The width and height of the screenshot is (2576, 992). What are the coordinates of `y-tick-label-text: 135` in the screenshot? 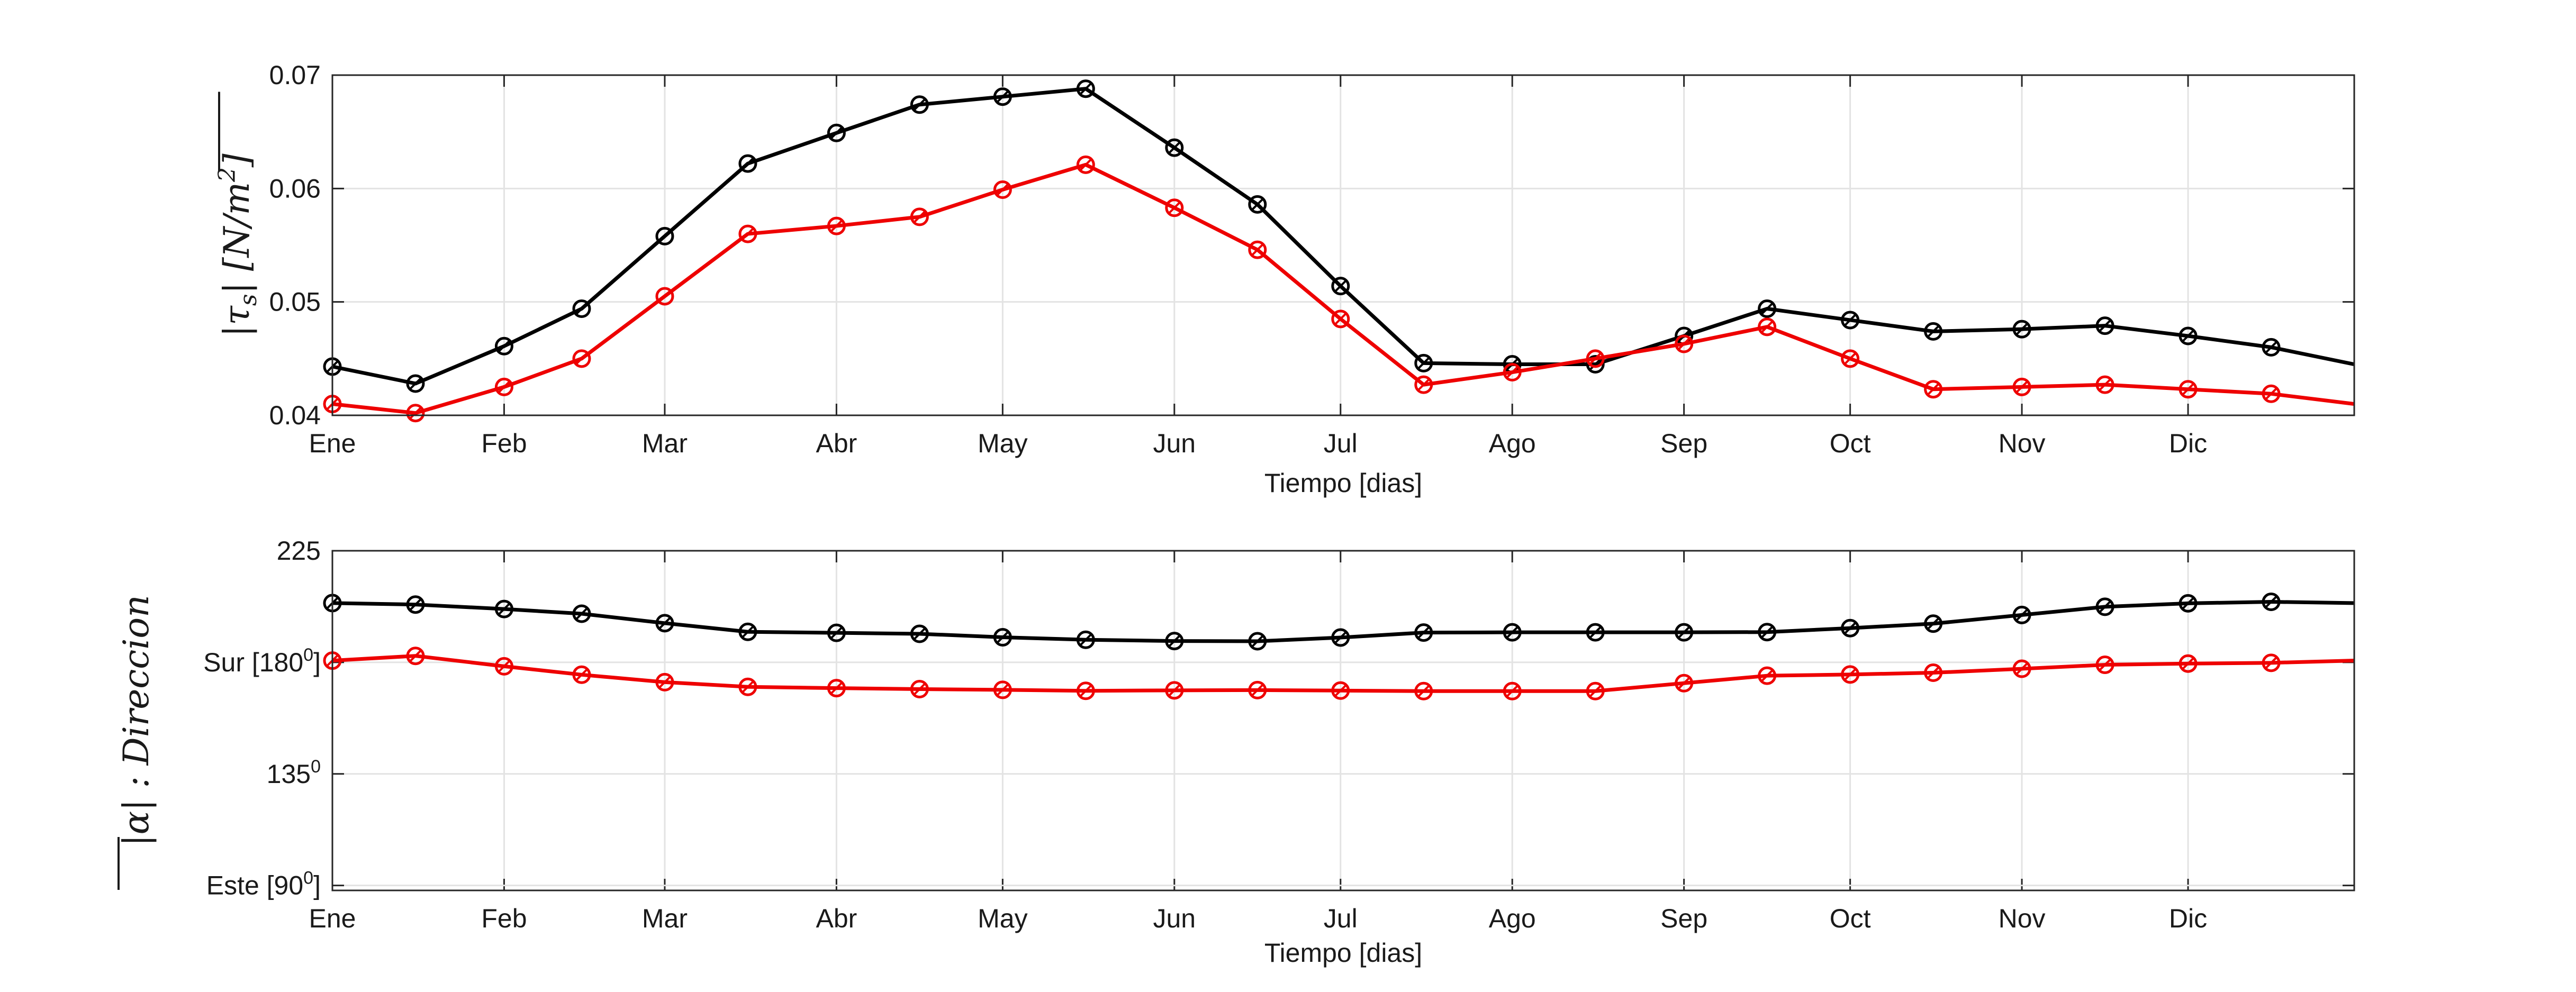 It's located at (289, 774).